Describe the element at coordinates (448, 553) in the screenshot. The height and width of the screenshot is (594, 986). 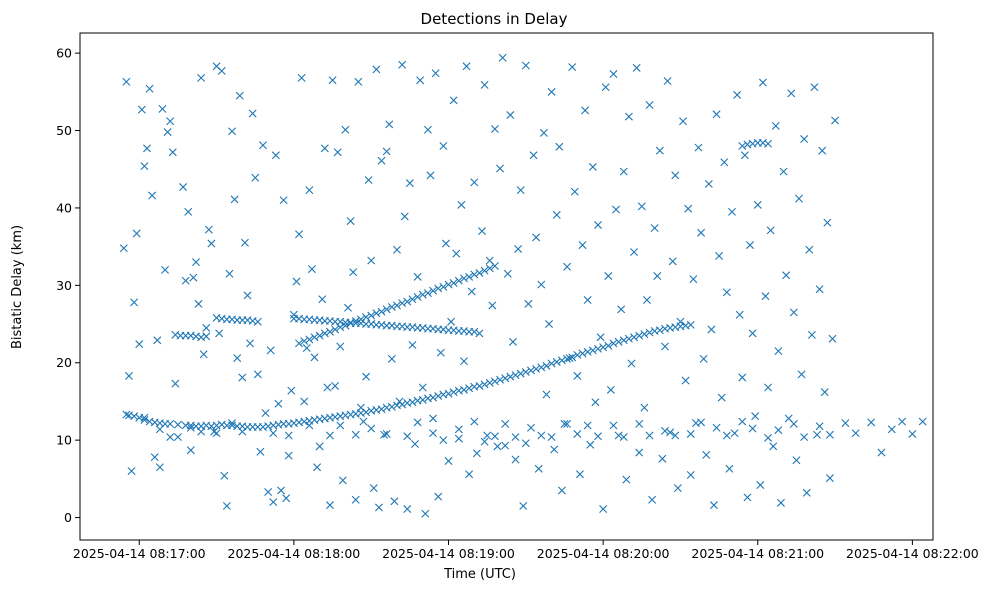
I see `x-tick-label: 2025-04-14 08:19:00` at that location.